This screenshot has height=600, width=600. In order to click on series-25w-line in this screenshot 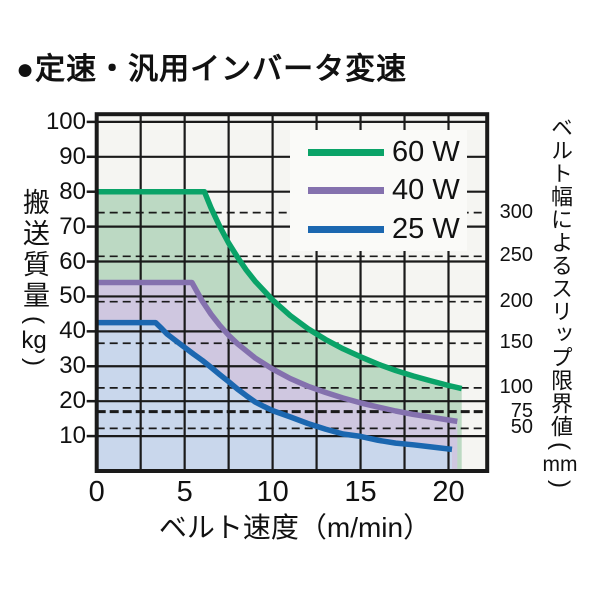, I will do `click(274, 386)`.